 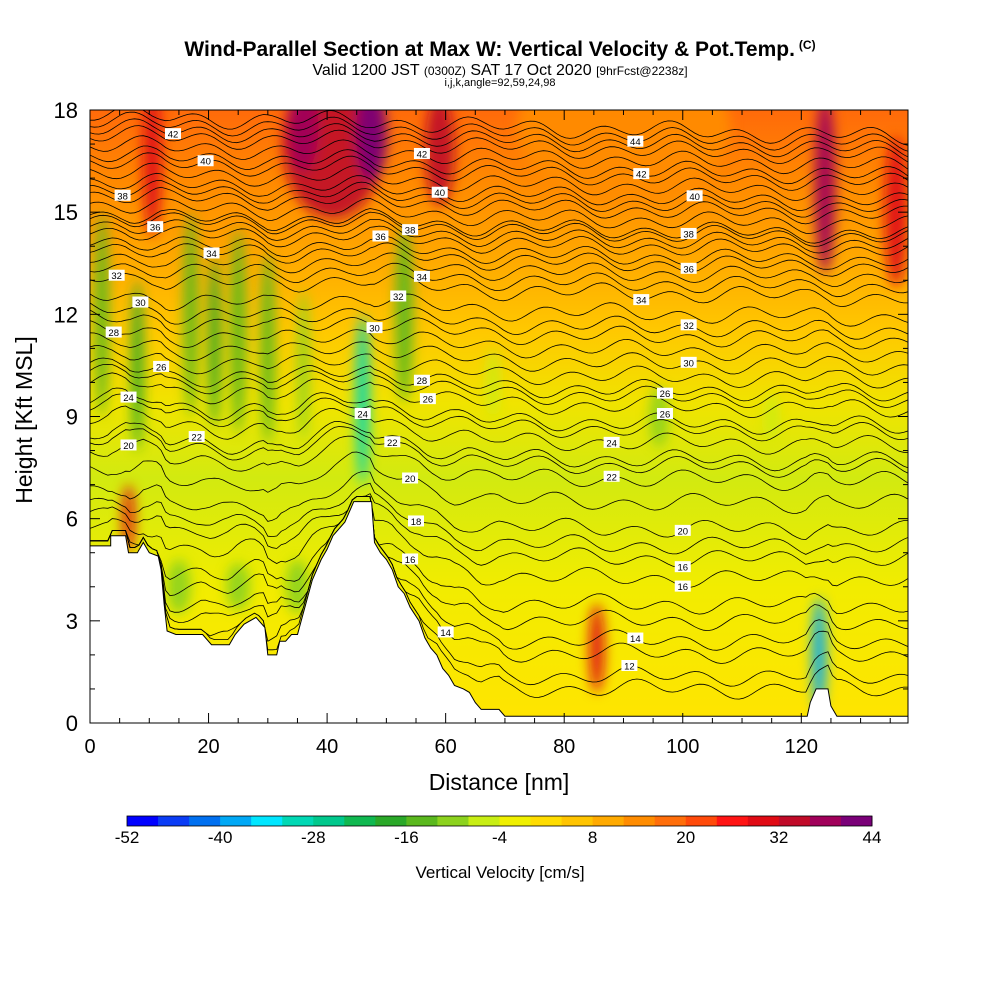 I want to click on y-tick-label: 12, so click(x=66, y=314).